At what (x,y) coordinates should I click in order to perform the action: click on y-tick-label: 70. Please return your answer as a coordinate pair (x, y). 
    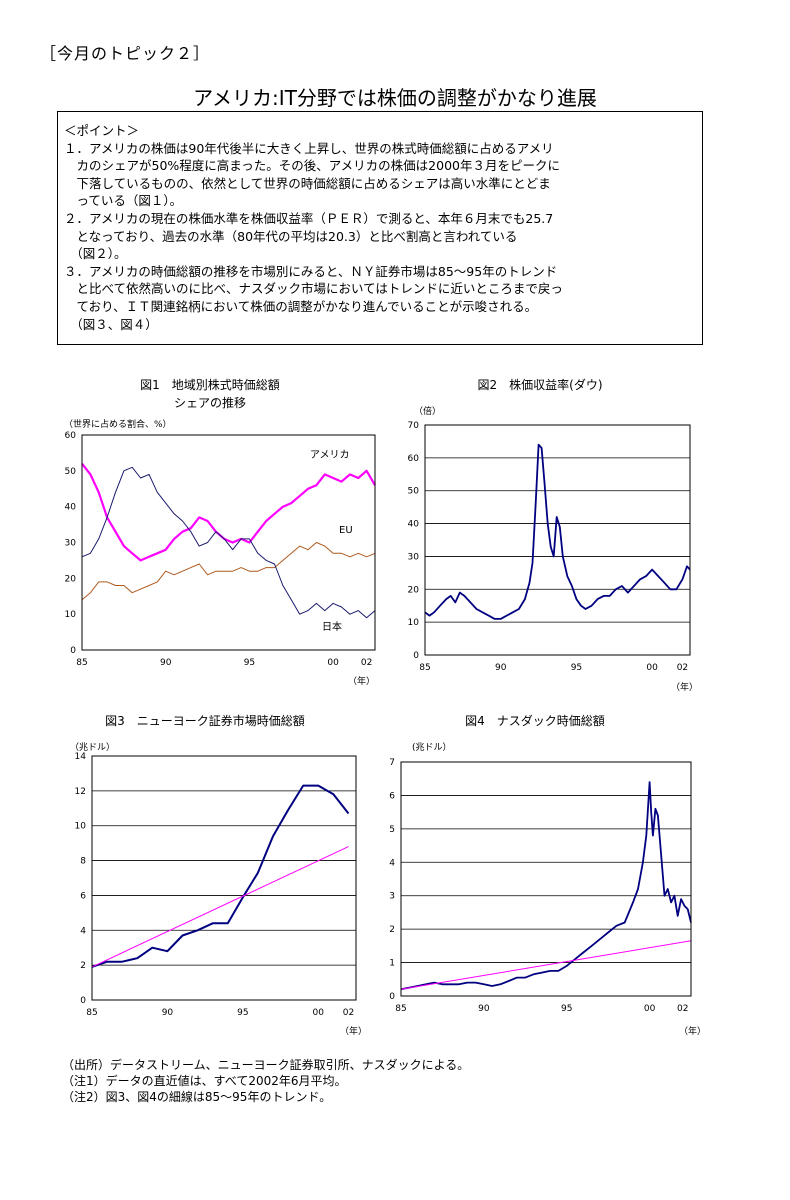
    Looking at the image, I should click on (414, 426).